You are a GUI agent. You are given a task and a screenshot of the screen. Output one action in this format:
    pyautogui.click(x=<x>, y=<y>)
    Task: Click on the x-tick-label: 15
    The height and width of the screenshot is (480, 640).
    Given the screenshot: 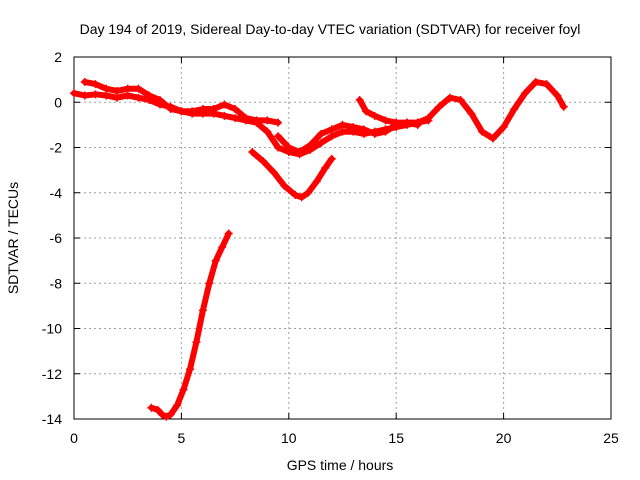 What is the action you would take?
    pyautogui.click(x=396, y=438)
    